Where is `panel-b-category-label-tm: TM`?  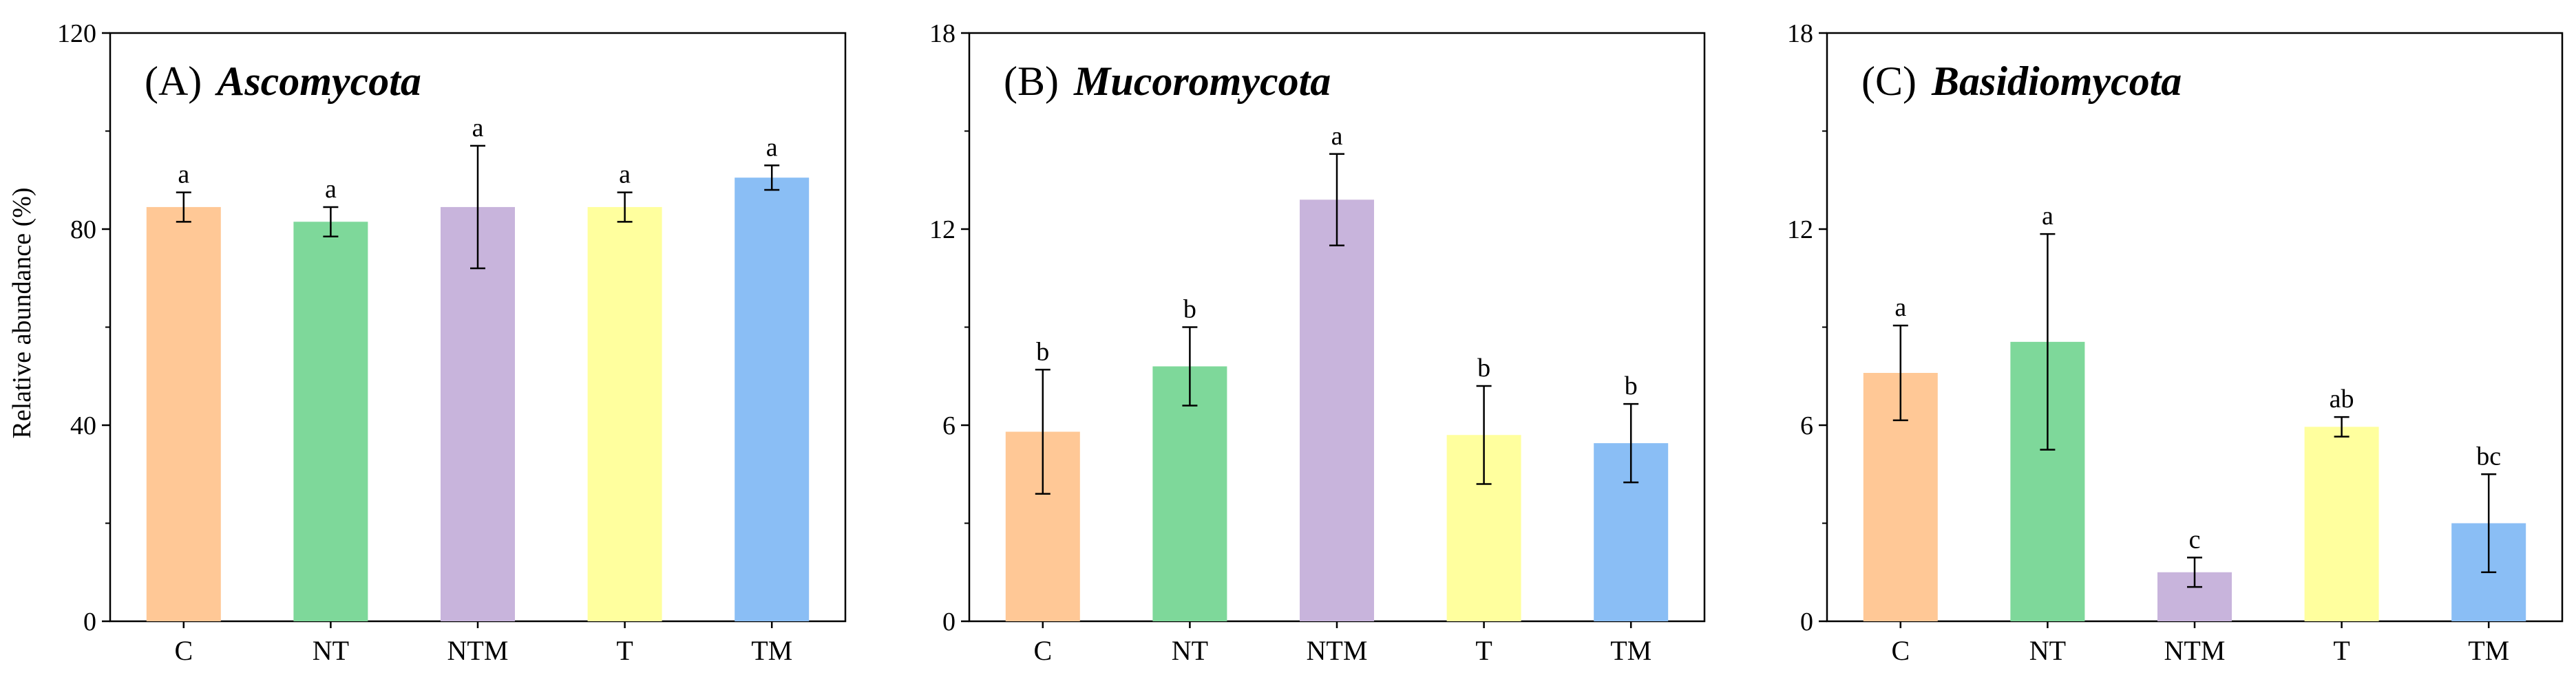 panel-b-category-label-tm: TM is located at coordinates (1631, 650).